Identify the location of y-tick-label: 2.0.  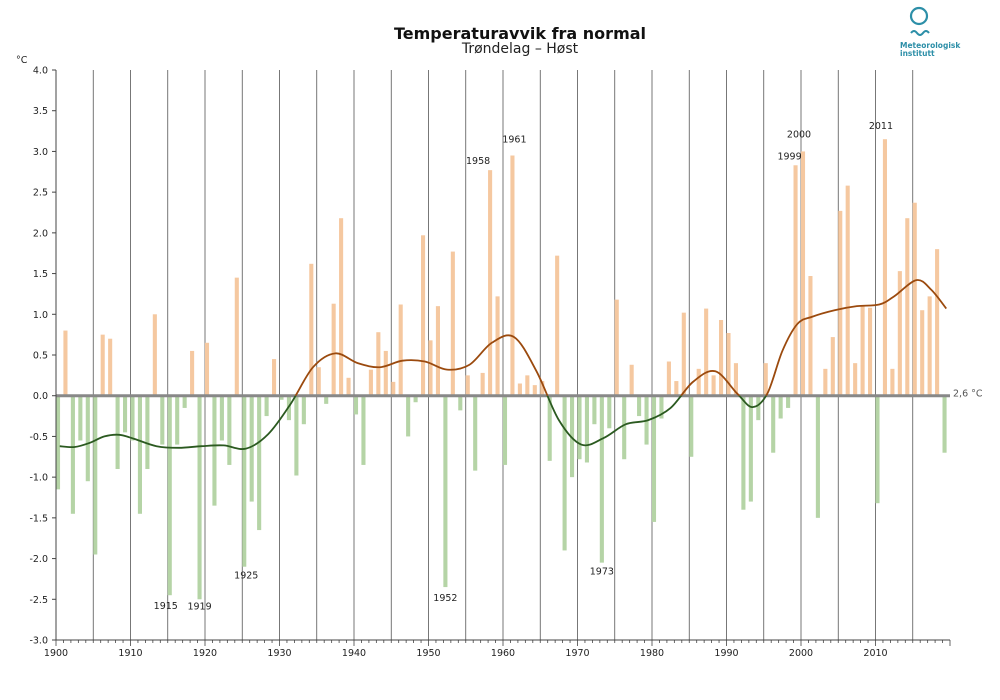
(40, 233).